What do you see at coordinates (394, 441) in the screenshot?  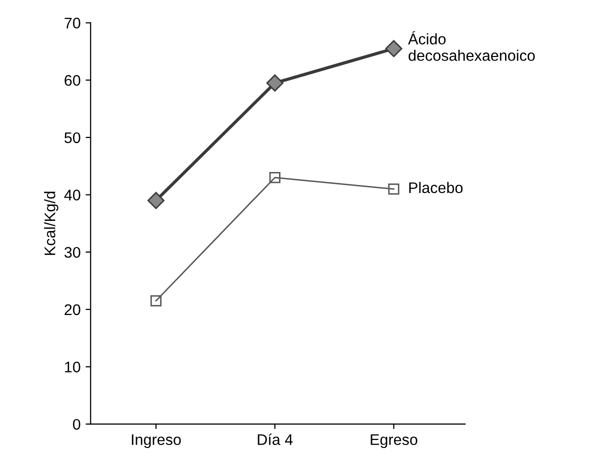 I see `x-tick-label: Egreso` at bounding box center [394, 441].